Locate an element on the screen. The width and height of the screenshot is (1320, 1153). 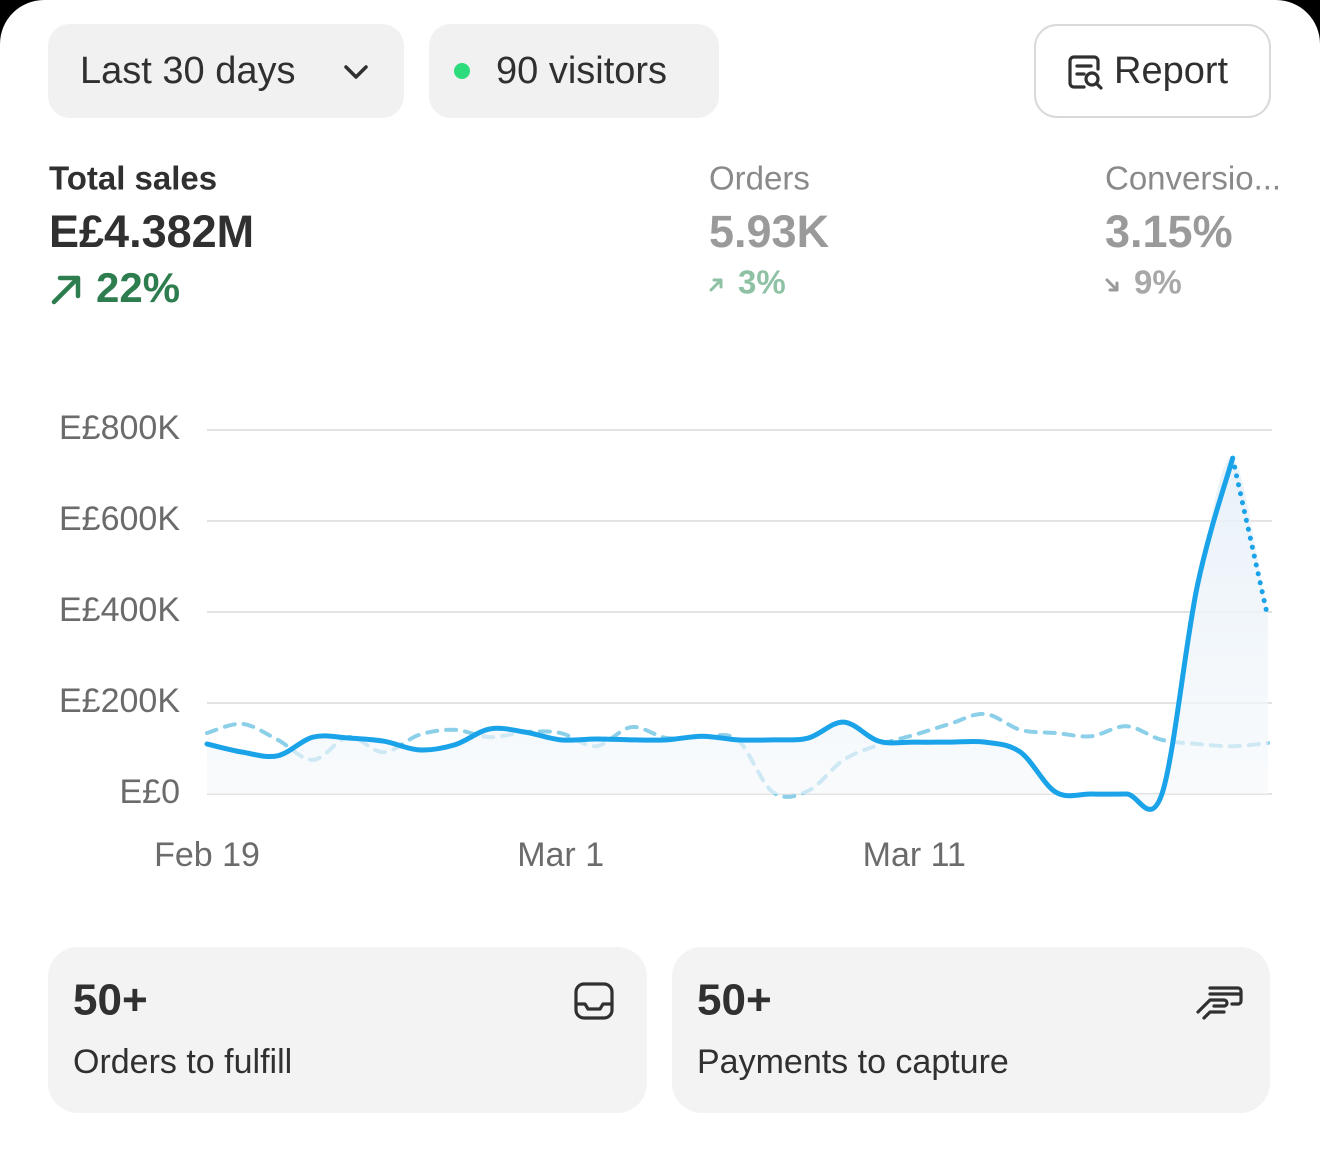
card-label: Orders to fulfill is located at coordinates (182, 1062).